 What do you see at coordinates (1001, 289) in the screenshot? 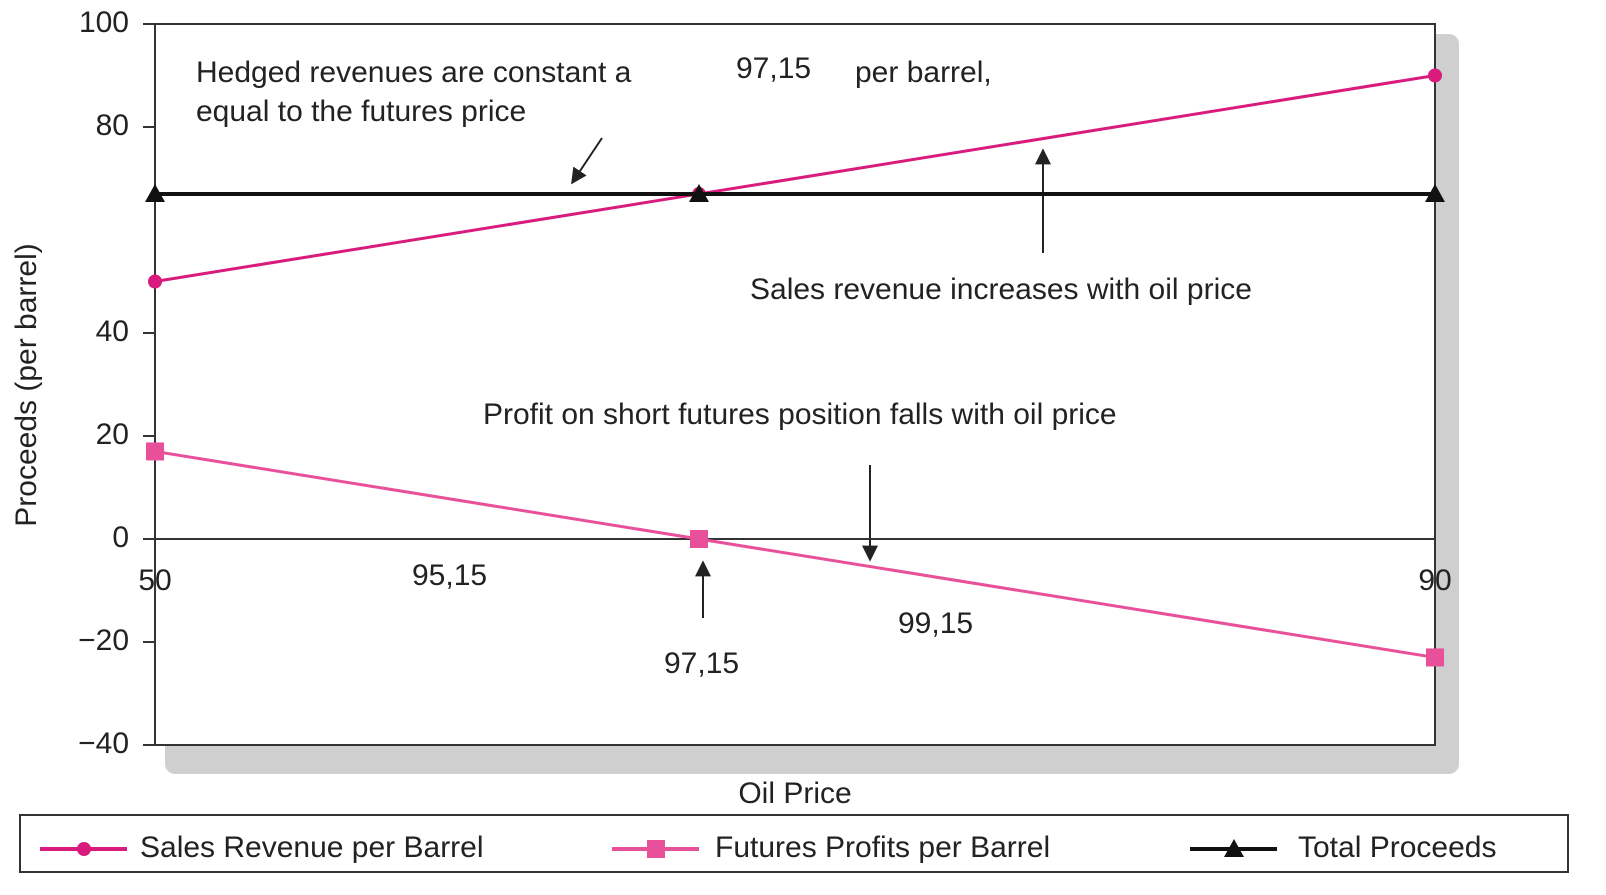
I see `annotation: Sales revenue increases with oil price` at bounding box center [1001, 289].